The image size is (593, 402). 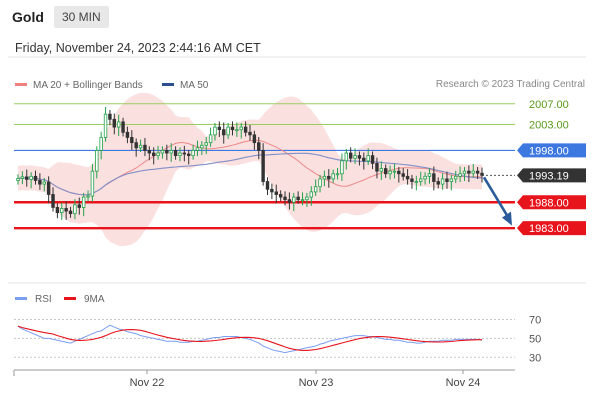 What do you see at coordinates (296, 17) in the screenshot?
I see `chart-header: Gold 30 MIN` at bounding box center [296, 17].